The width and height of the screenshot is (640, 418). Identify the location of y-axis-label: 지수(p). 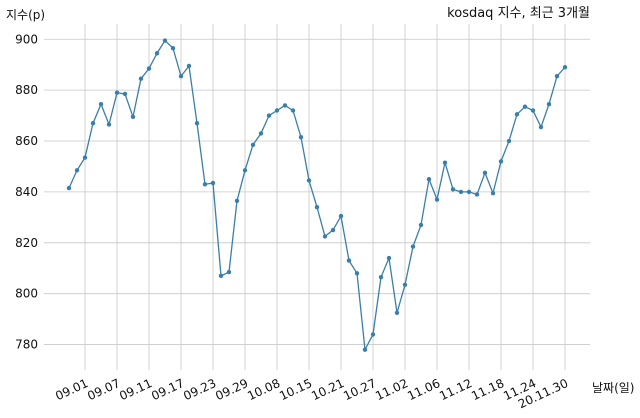
(25, 15).